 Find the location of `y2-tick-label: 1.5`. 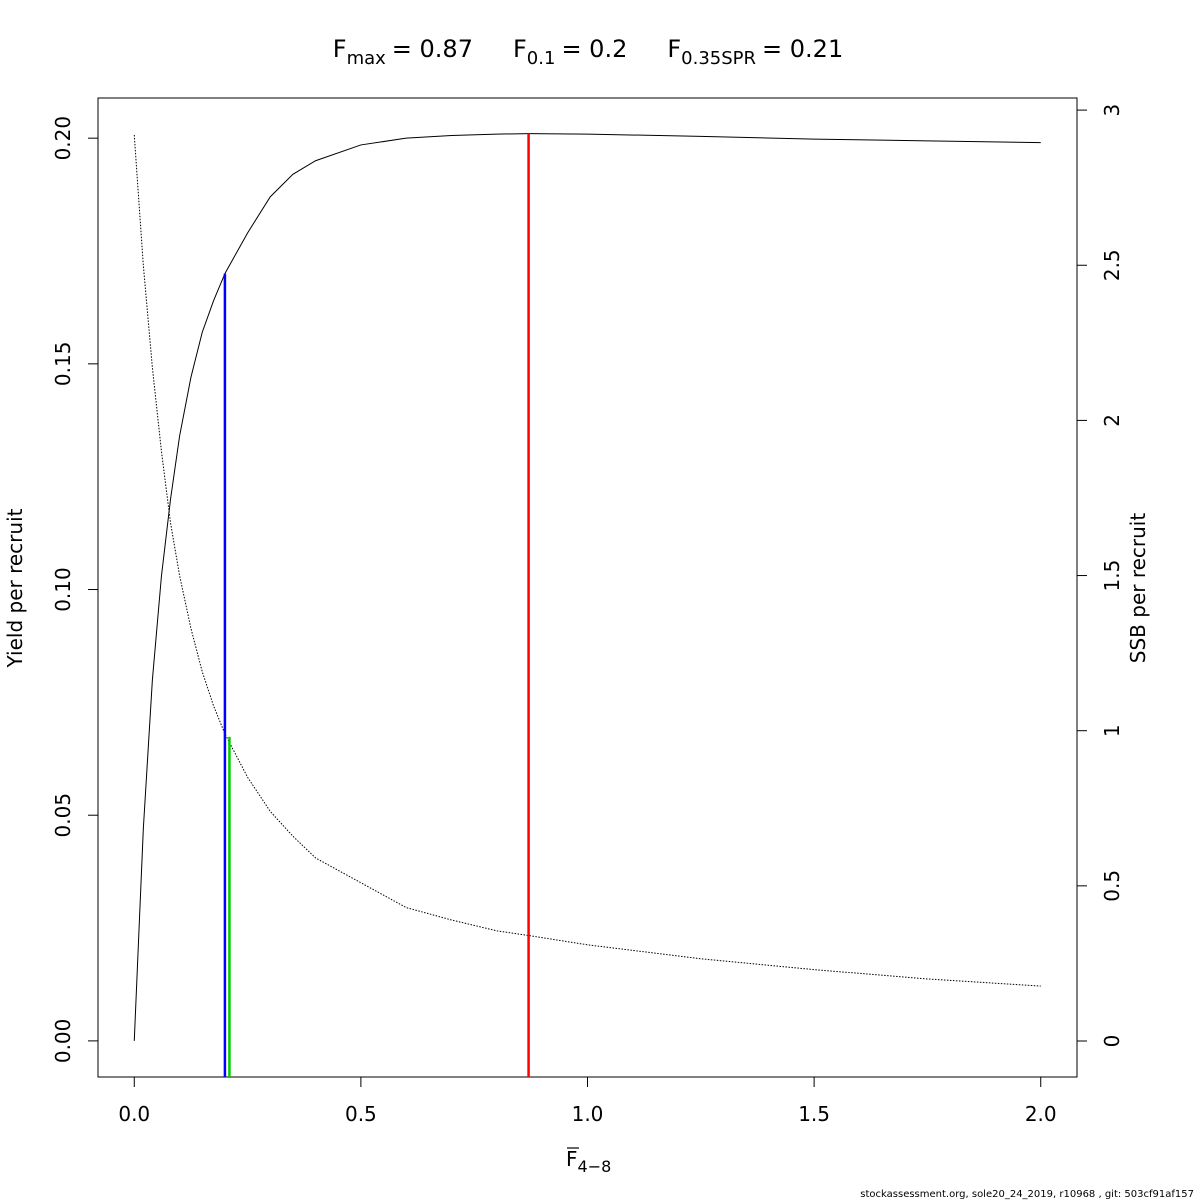

y2-tick-label: 1.5 is located at coordinates (1112, 576).